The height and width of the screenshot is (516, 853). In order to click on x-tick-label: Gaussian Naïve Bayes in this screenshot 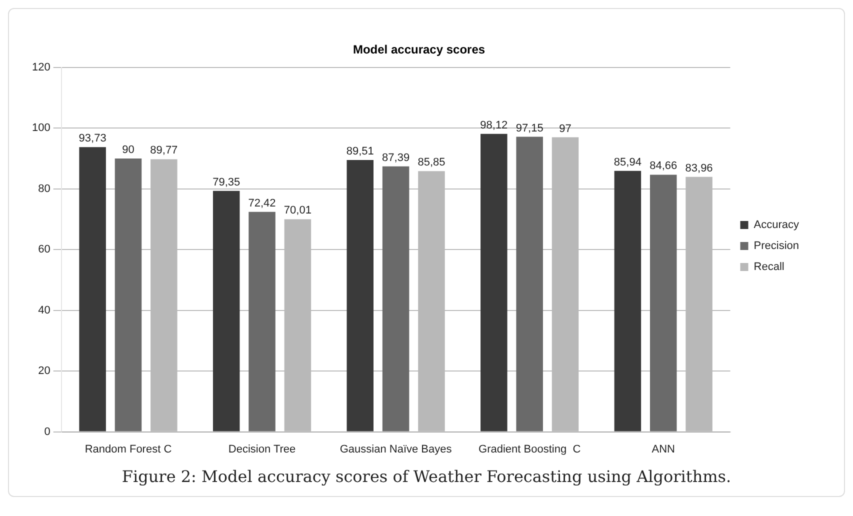, I will do `click(396, 449)`.